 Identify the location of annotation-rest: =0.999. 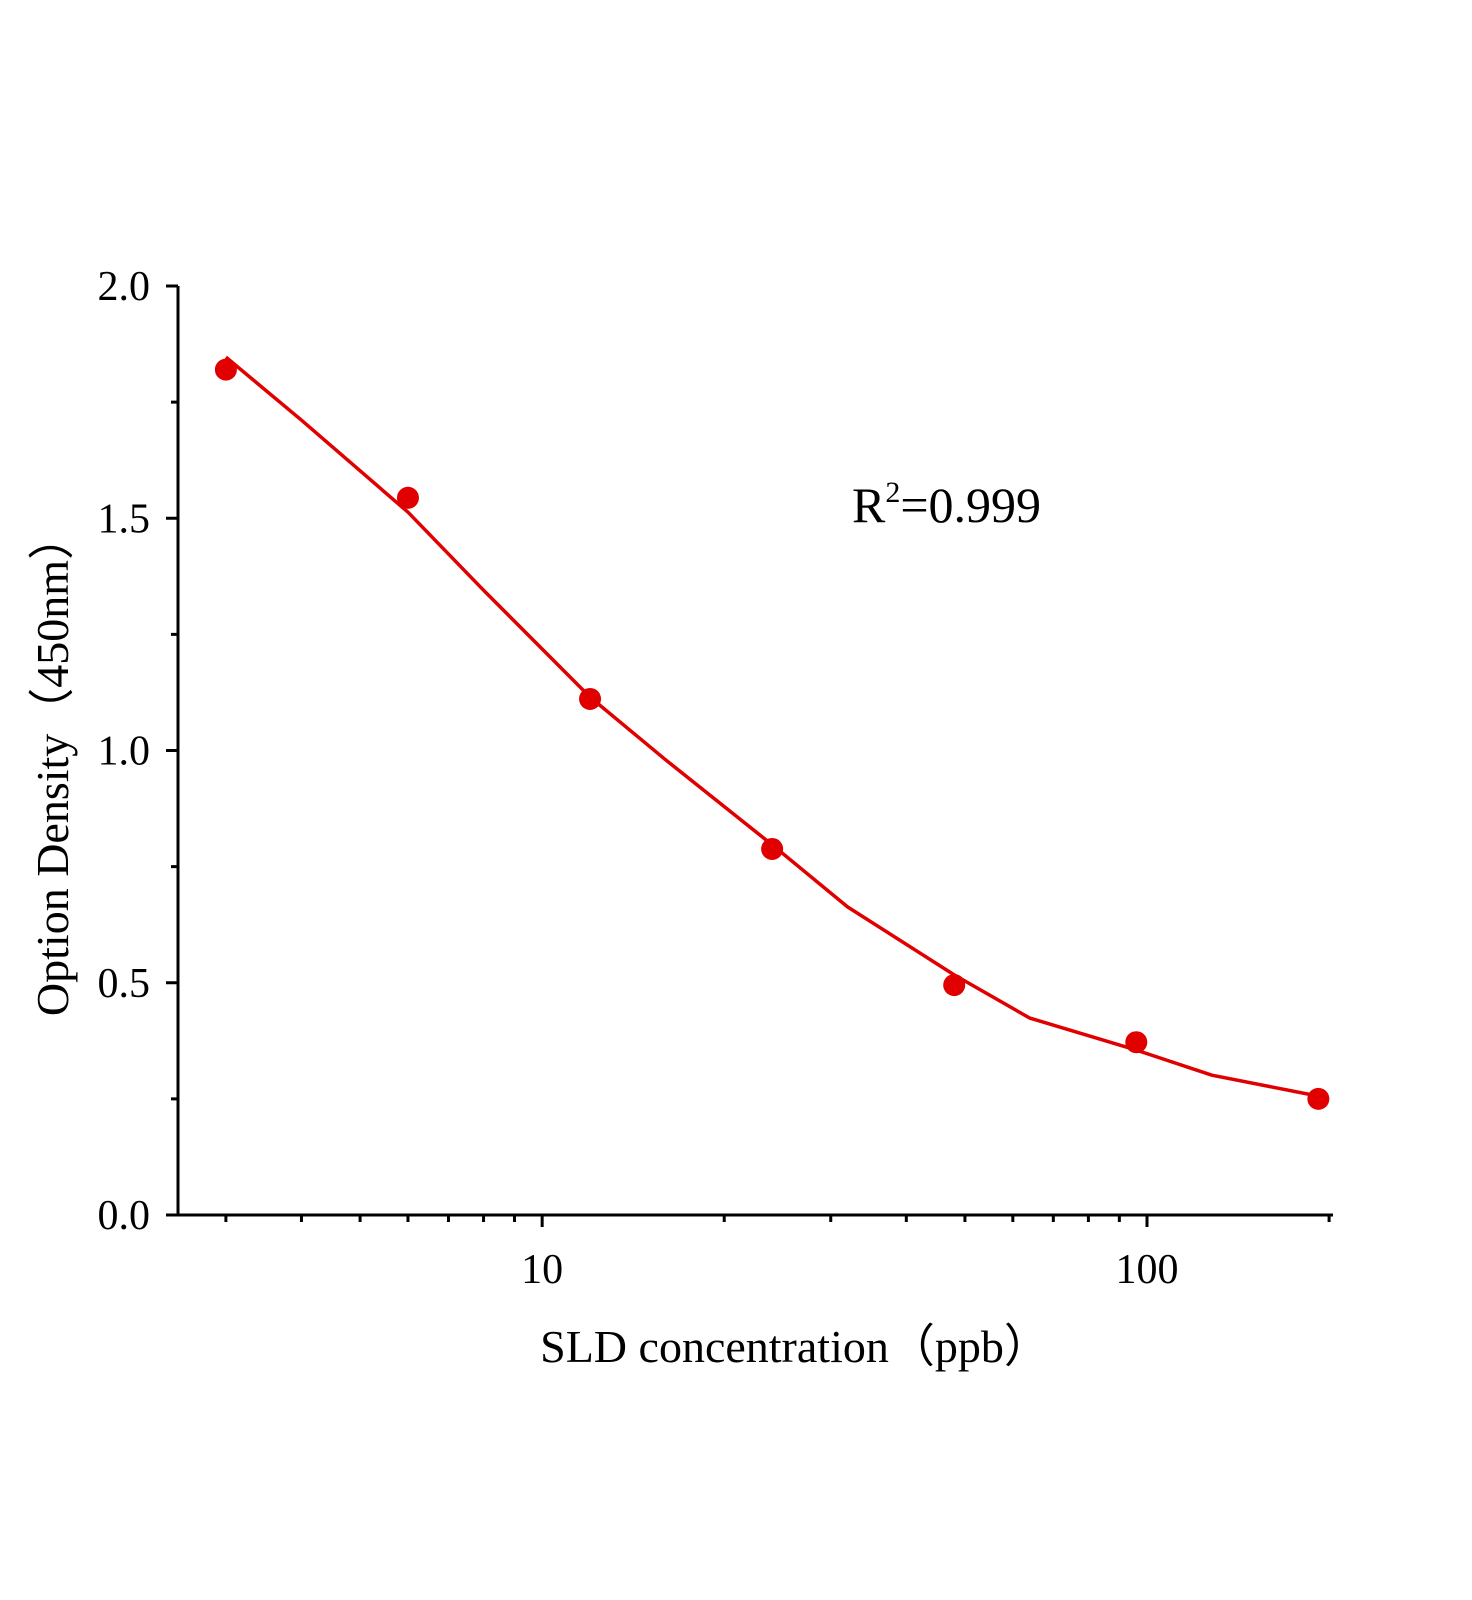
(970, 505).